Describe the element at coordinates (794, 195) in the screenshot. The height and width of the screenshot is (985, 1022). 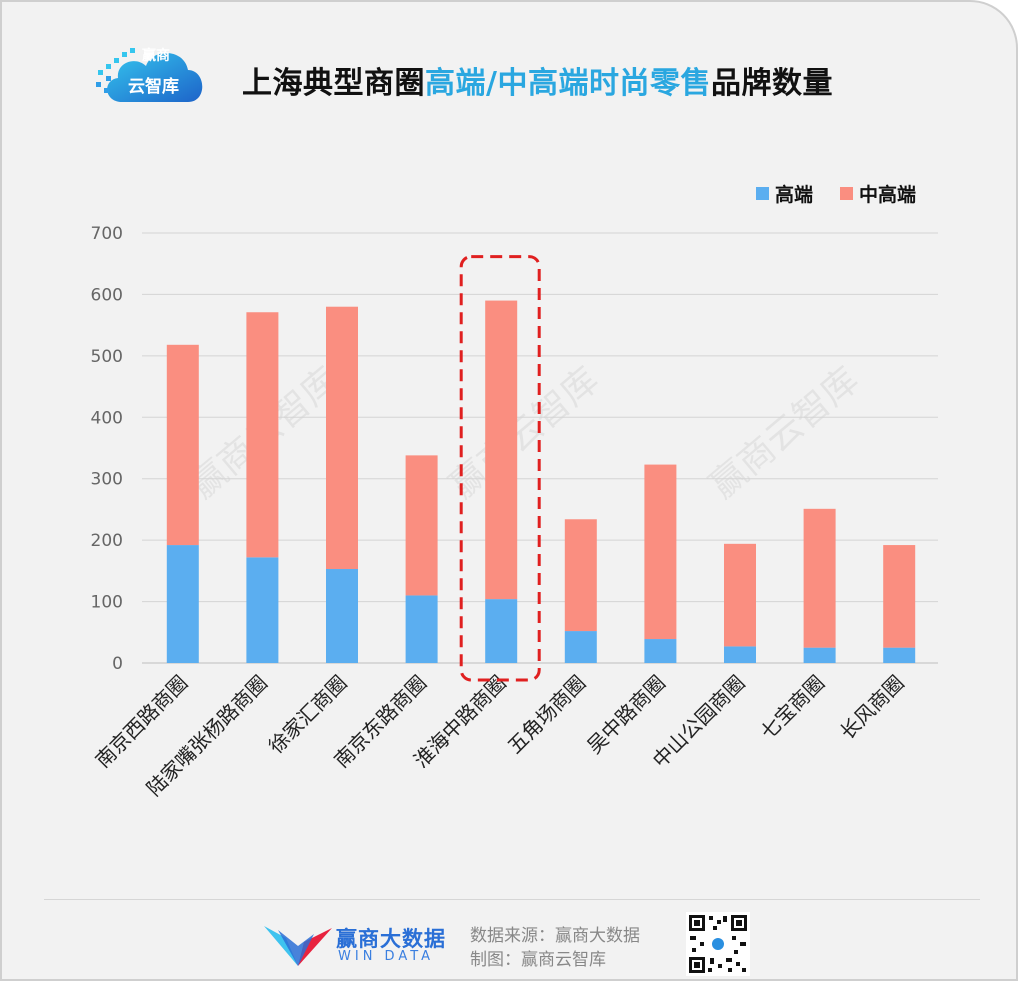
I see `legend-label-high-end: 高端` at that location.